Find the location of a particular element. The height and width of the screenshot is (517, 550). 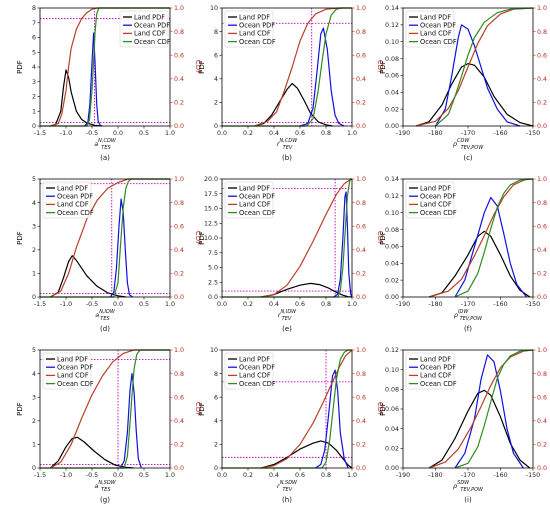

x-tick-label: 0.4 is located at coordinates (274, 475).